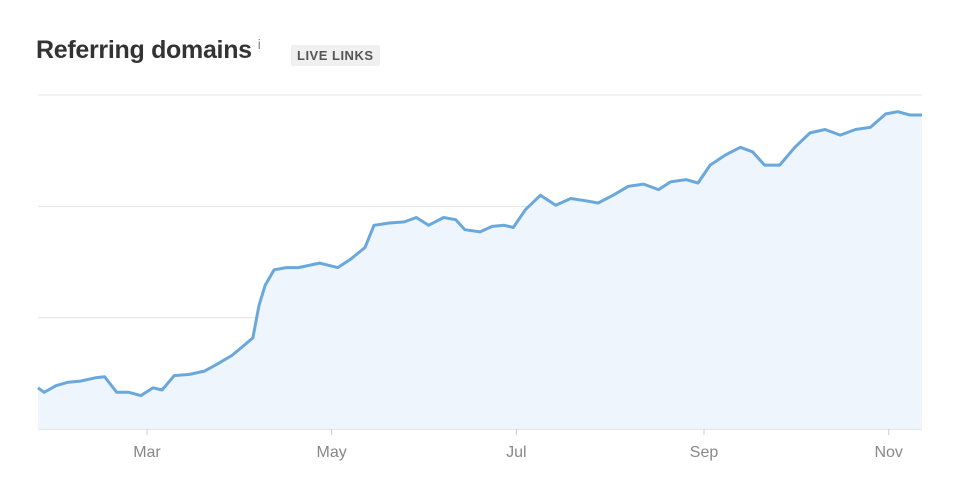 The width and height of the screenshot is (960, 499). Describe the element at coordinates (335, 55) in the screenshot. I see `badge: LIVE LINKS` at that location.